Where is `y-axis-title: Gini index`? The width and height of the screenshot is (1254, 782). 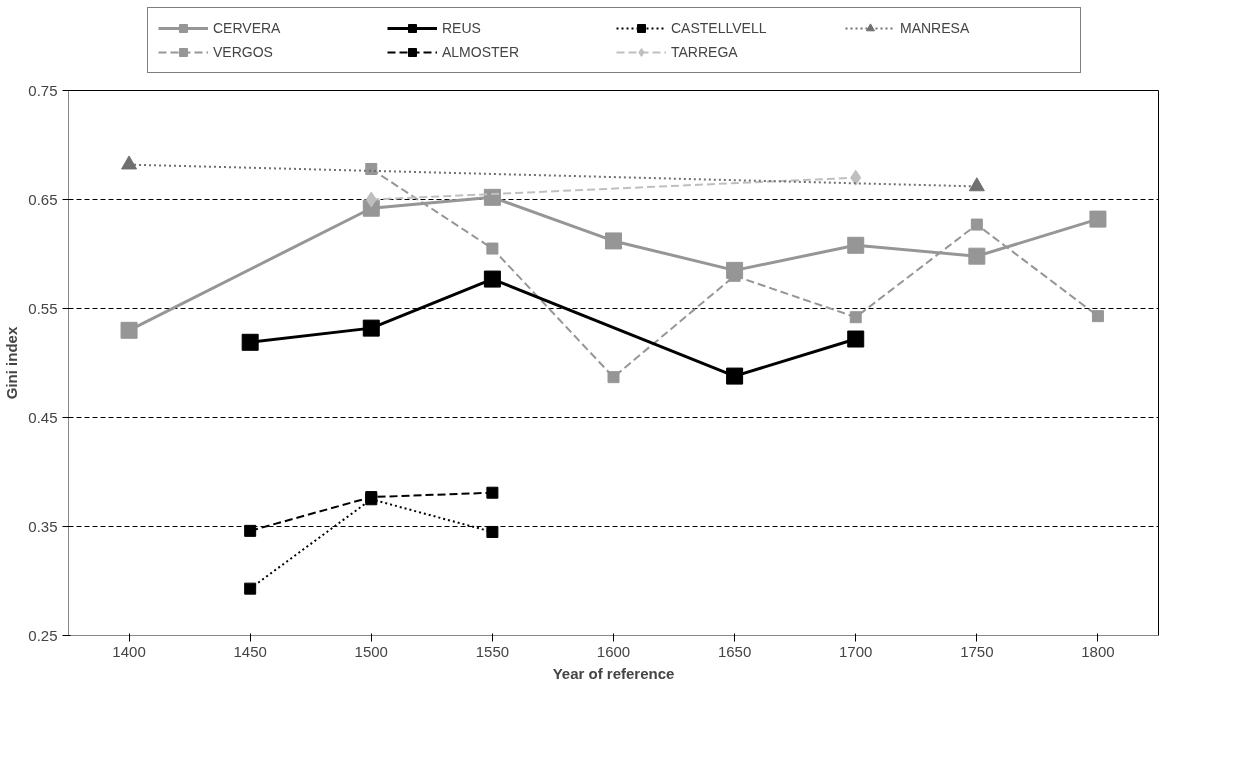 y-axis-title: Gini index is located at coordinates (12, 363).